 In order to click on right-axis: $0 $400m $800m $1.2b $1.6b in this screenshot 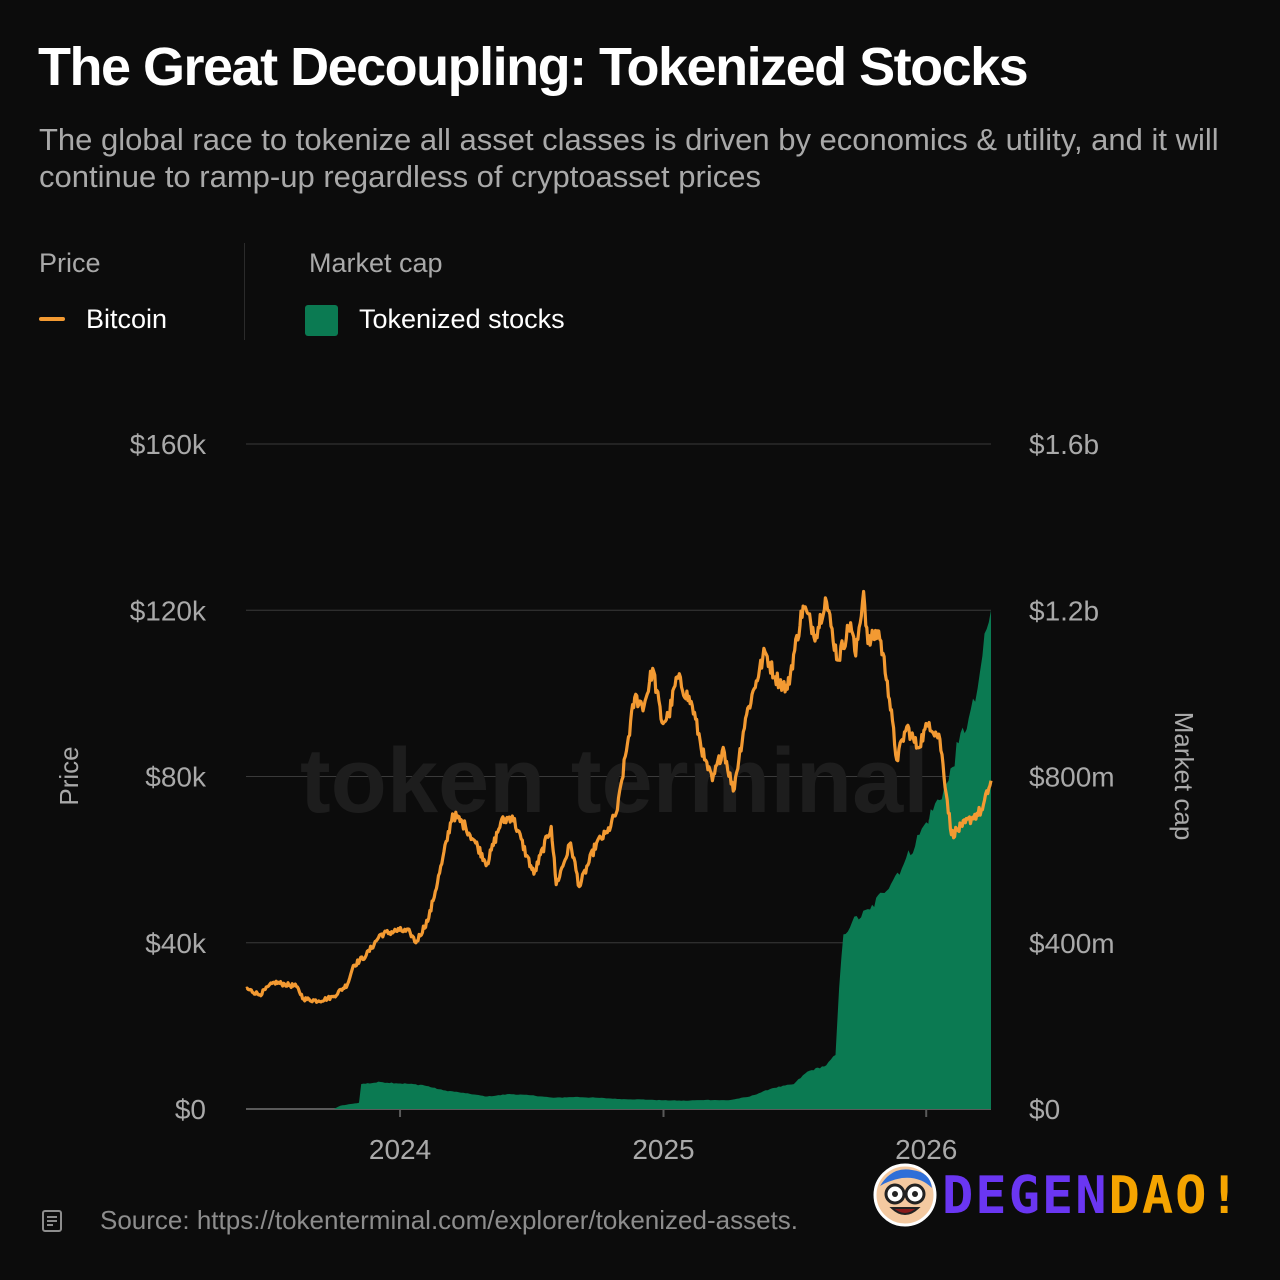, I will do `click(1072, 777)`.